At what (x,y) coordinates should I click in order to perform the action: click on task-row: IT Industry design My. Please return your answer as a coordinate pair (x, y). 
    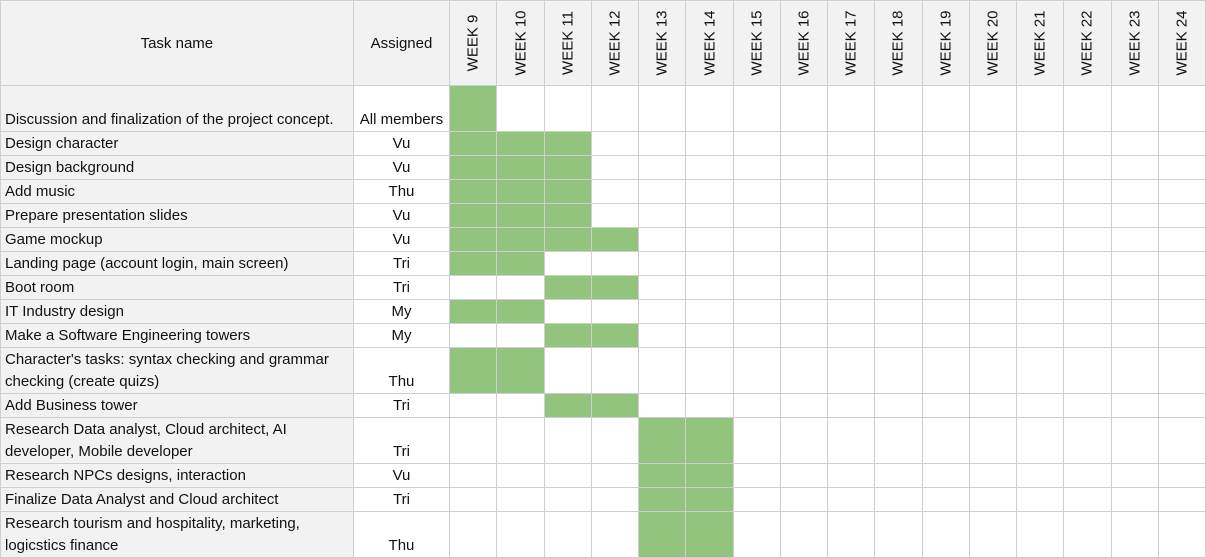
    Looking at the image, I should click on (603, 311).